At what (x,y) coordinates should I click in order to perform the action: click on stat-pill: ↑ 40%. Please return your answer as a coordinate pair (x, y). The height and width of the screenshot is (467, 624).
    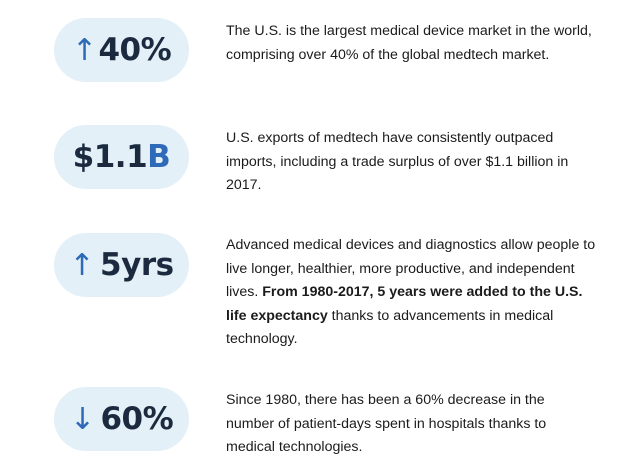
    Looking at the image, I should click on (121, 50).